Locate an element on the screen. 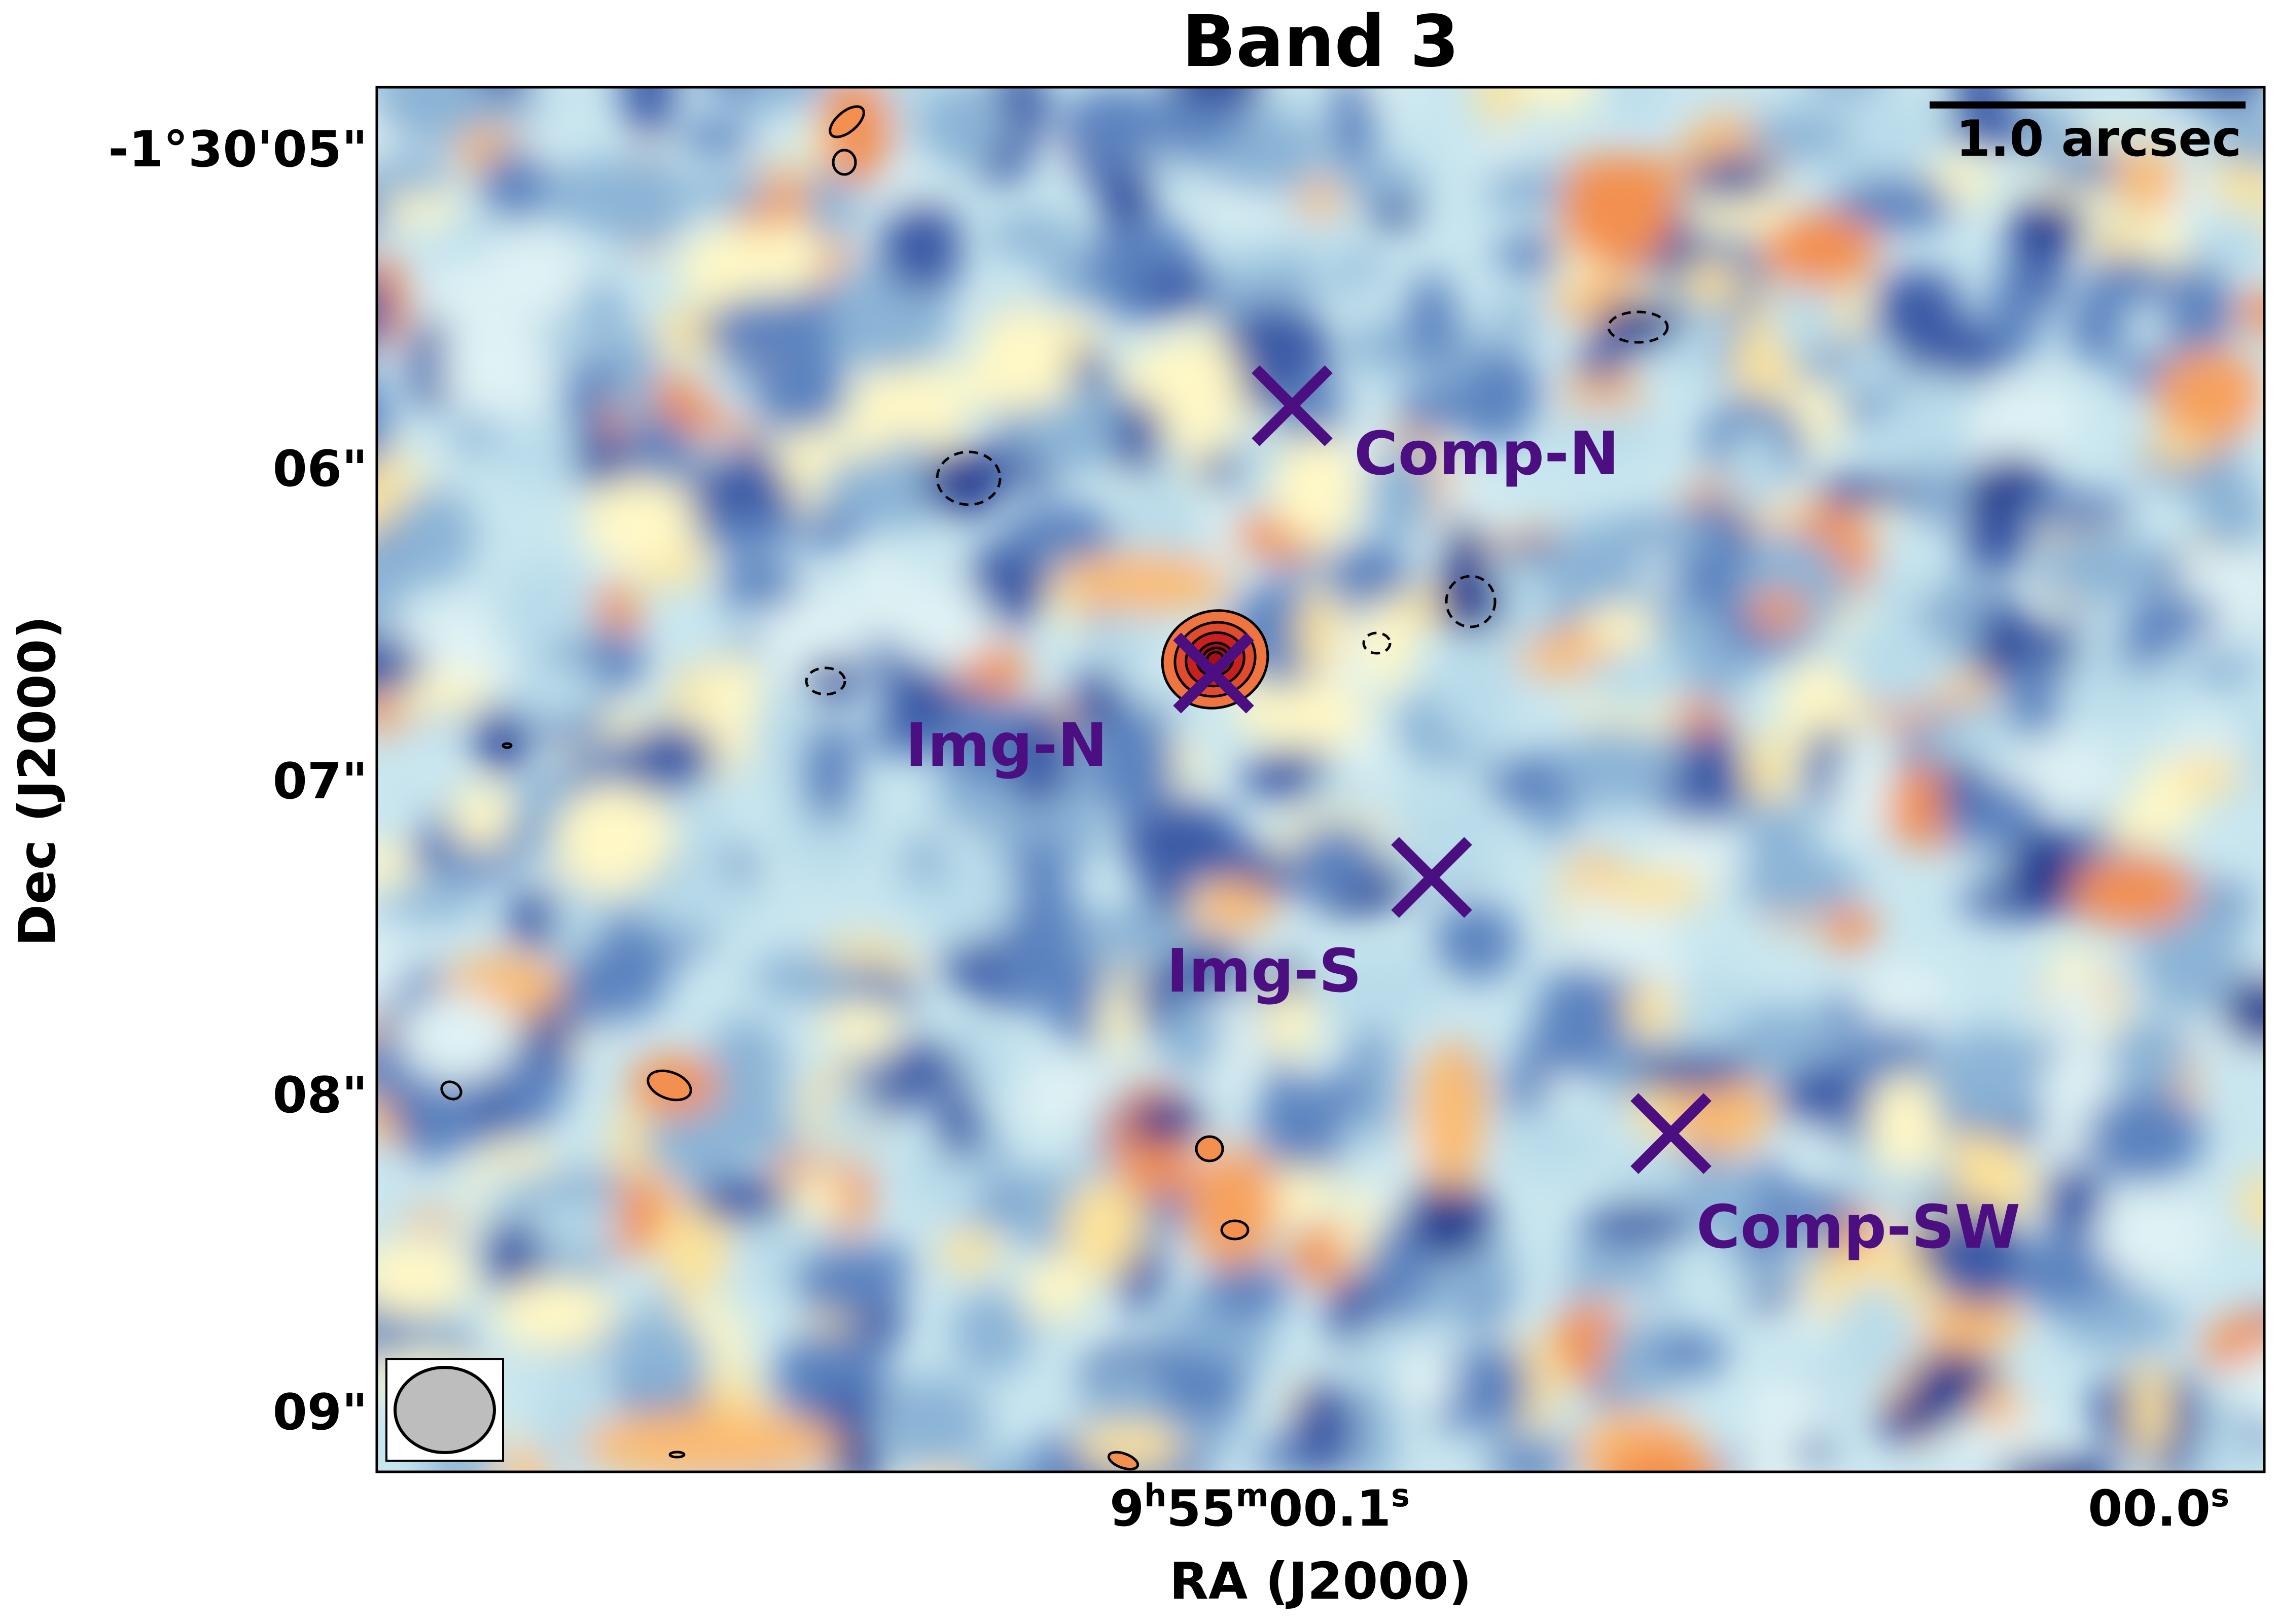 Image resolution: width=2278 pixels, height=1624 pixels. y-tick-label: 08" is located at coordinates (320, 1096).